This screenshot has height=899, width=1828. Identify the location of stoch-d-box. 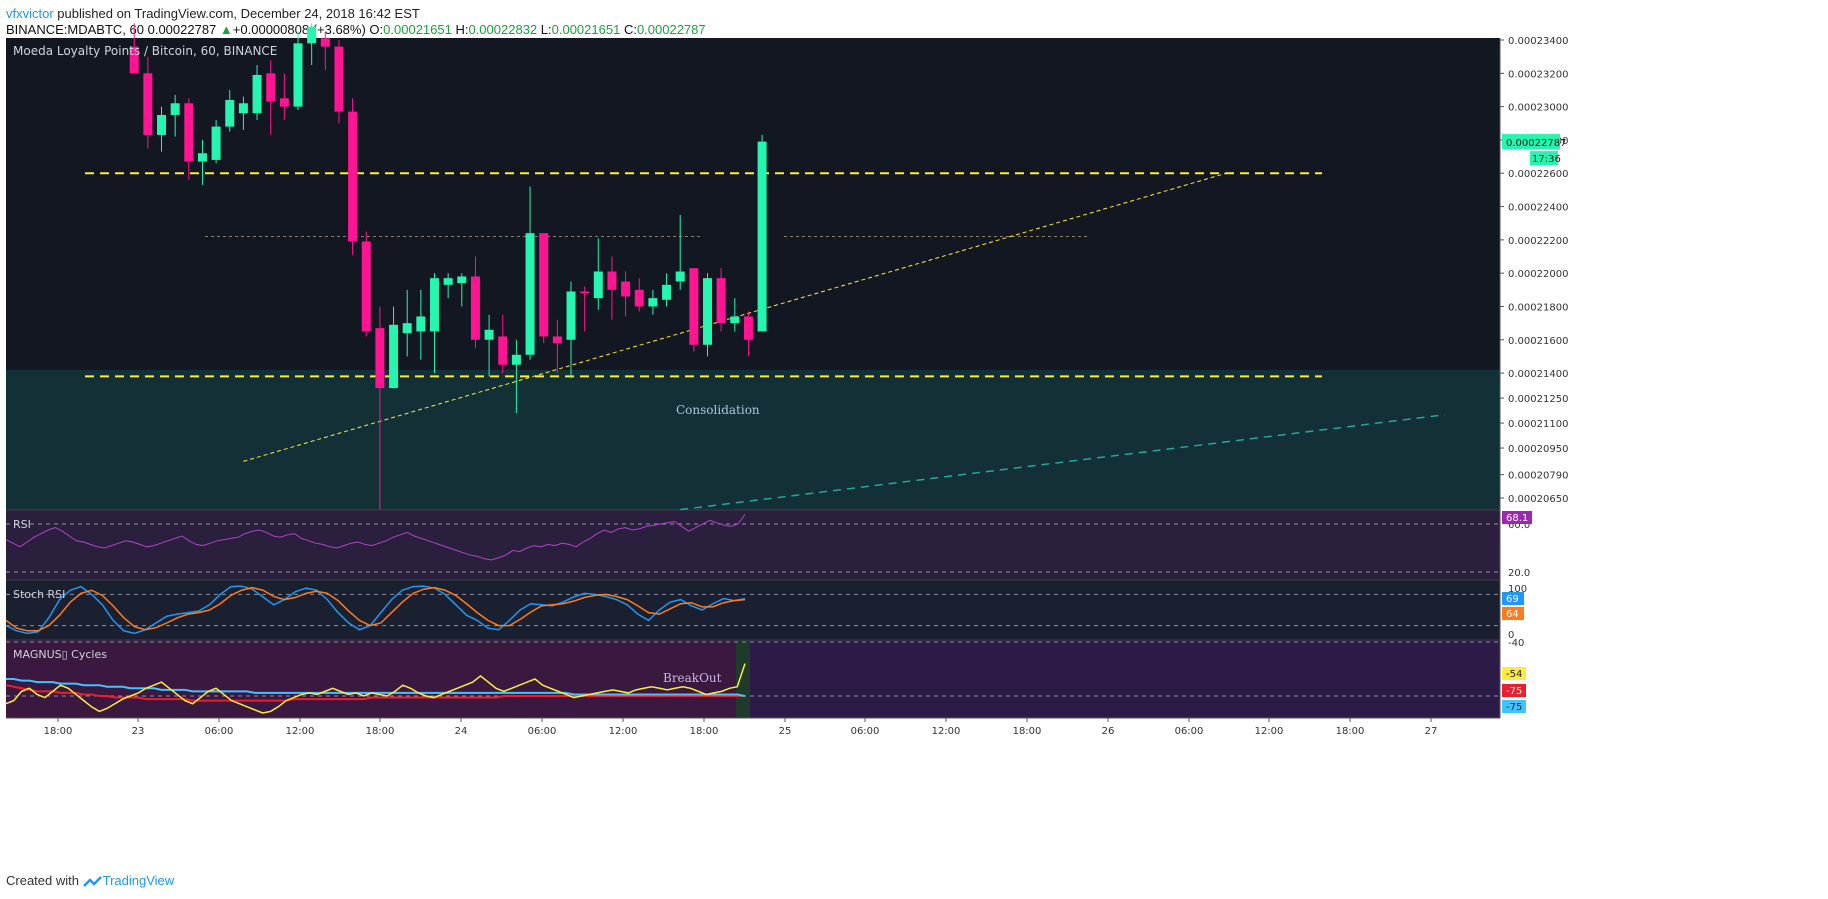
(1513, 613).